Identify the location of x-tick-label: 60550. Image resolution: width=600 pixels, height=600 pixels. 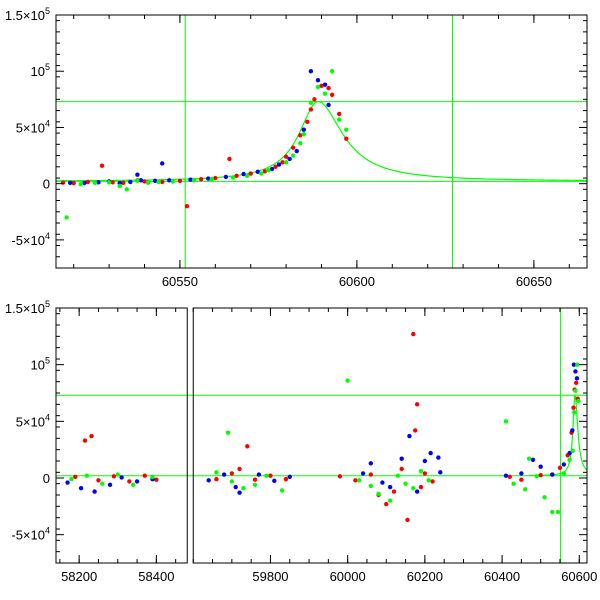
(180, 281).